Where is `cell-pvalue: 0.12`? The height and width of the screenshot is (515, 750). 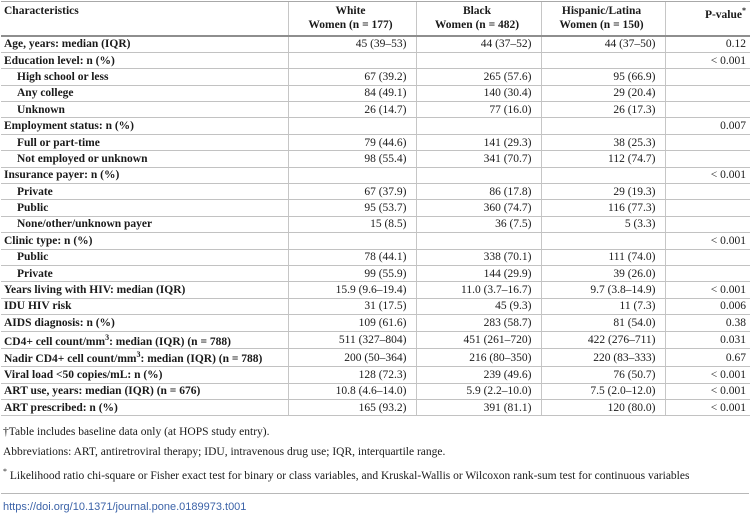 cell-pvalue: 0.12 is located at coordinates (707, 44).